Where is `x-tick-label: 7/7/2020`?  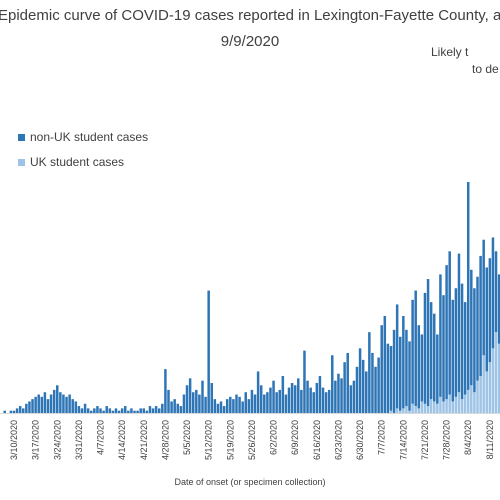
x-tick-label: 7/7/2020 is located at coordinates (382, 437).